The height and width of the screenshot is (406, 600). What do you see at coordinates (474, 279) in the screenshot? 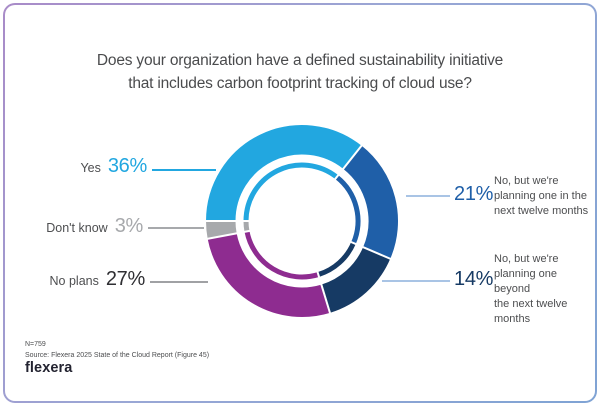
I see `legend-pct-beyond12: 14%` at bounding box center [474, 279].